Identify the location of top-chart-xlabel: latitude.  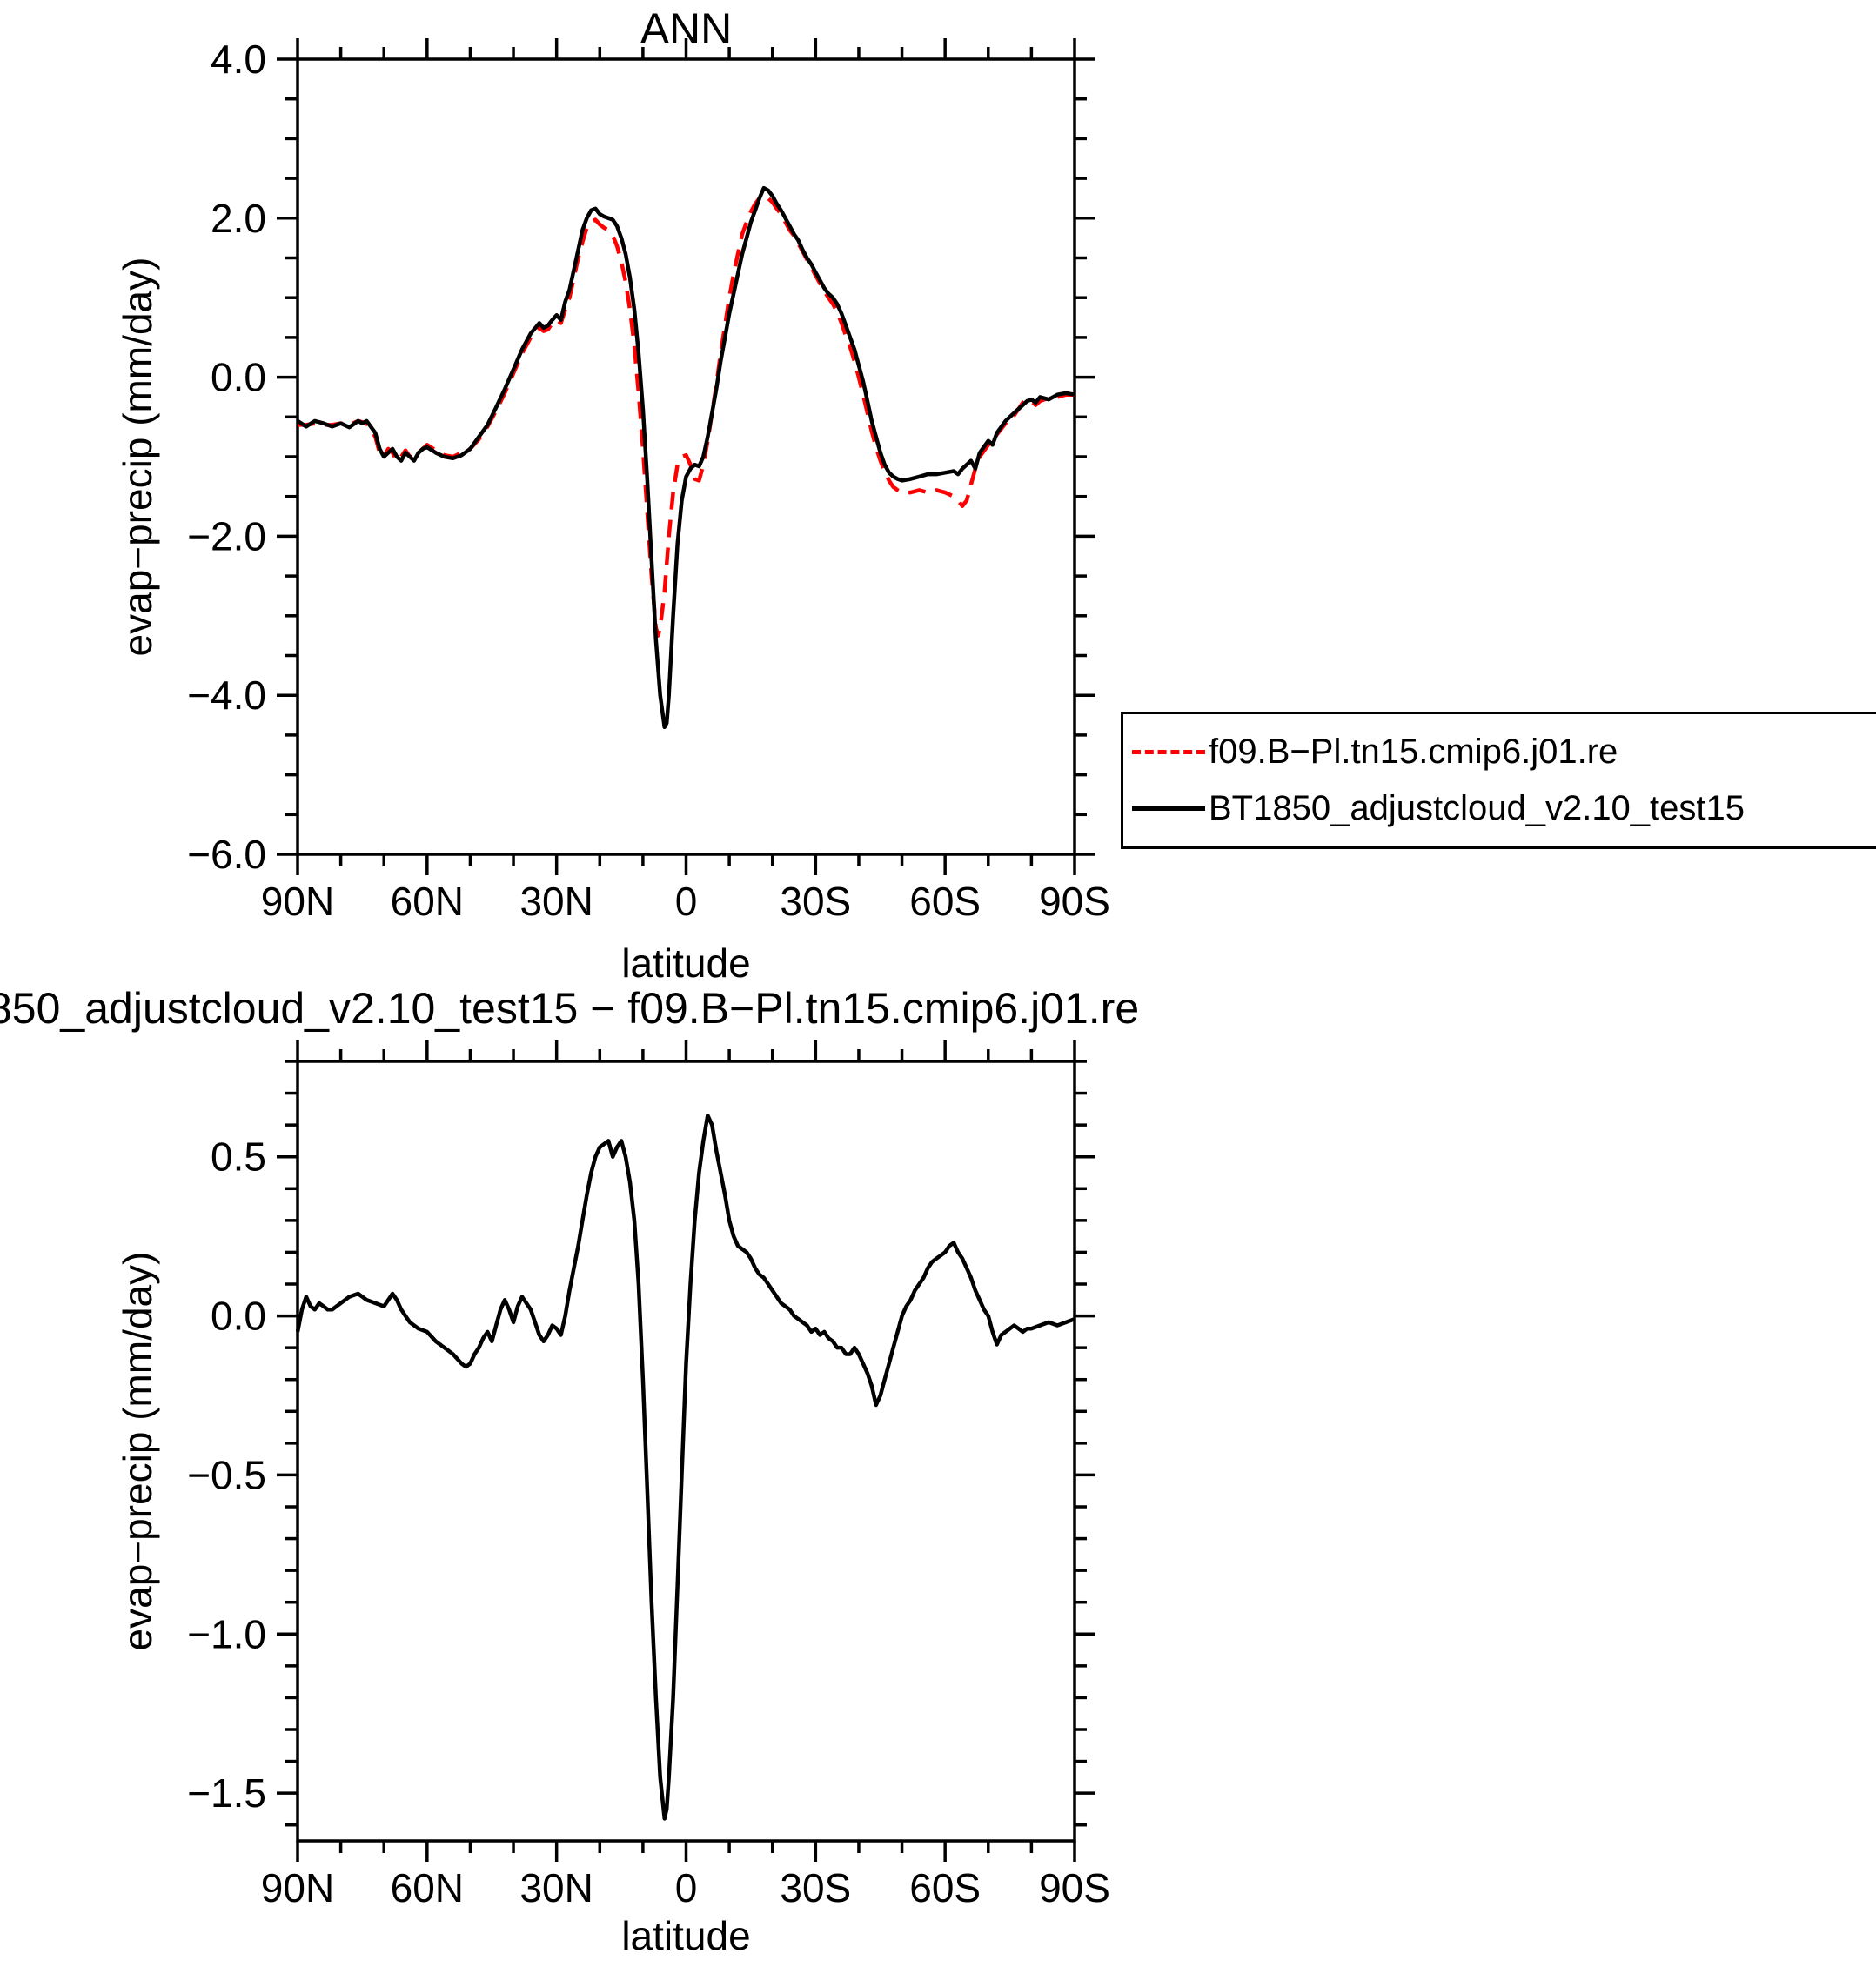
(686, 963).